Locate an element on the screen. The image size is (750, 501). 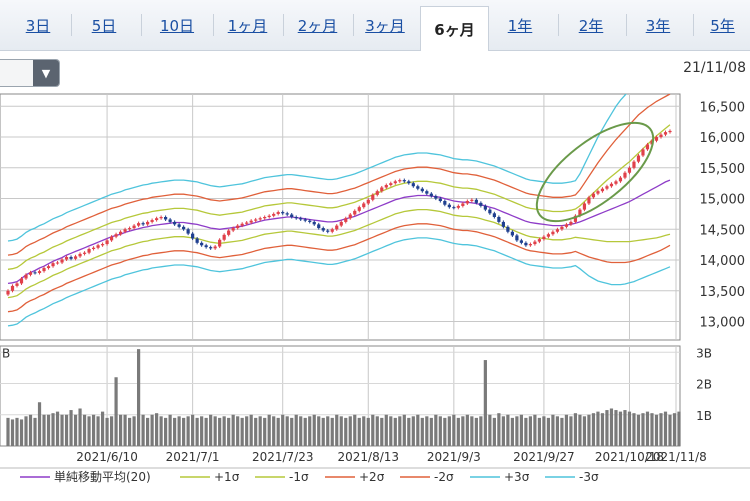
tab-6: 6ヶ月 is located at coordinates (454, 28).